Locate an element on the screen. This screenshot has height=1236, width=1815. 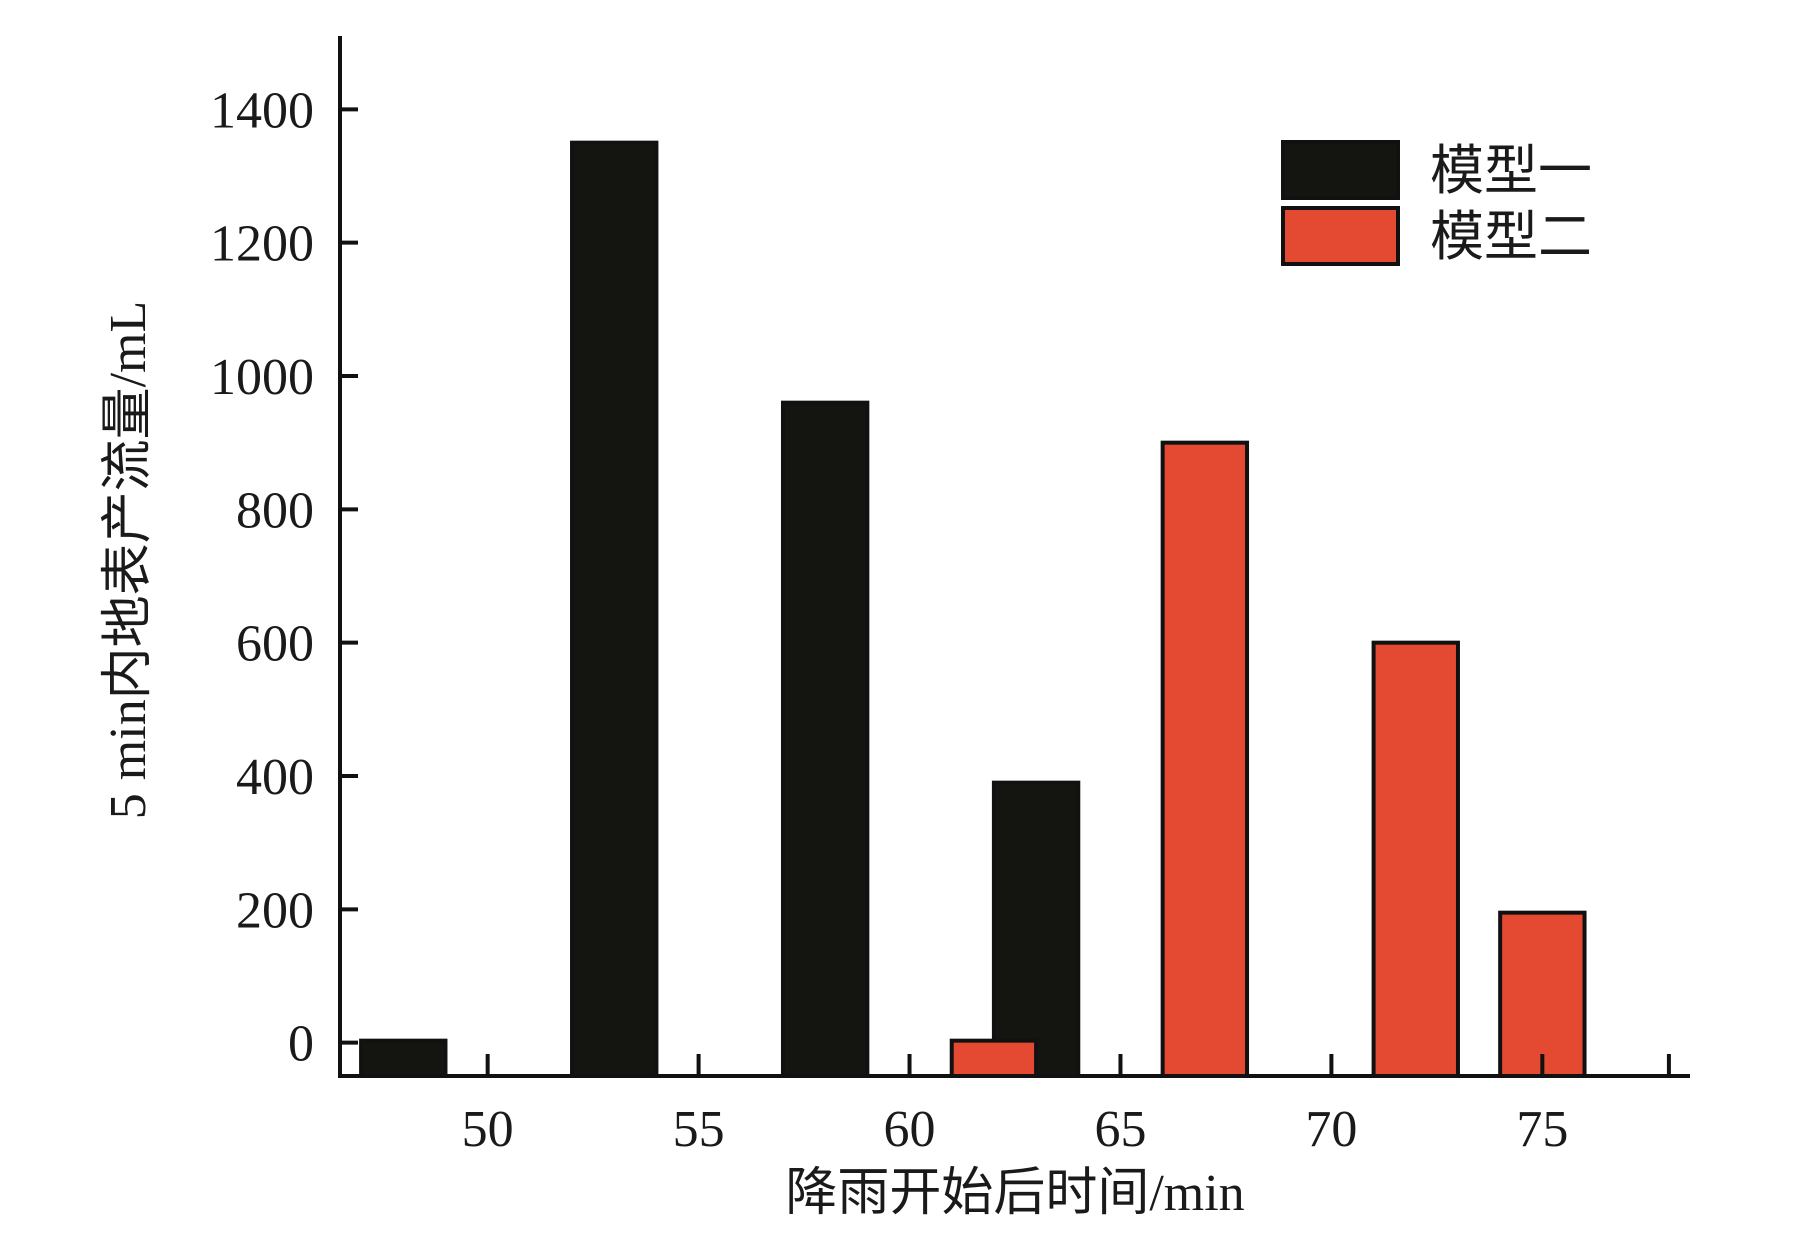
y-tick-label-800: 800 is located at coordinates (275, 510).